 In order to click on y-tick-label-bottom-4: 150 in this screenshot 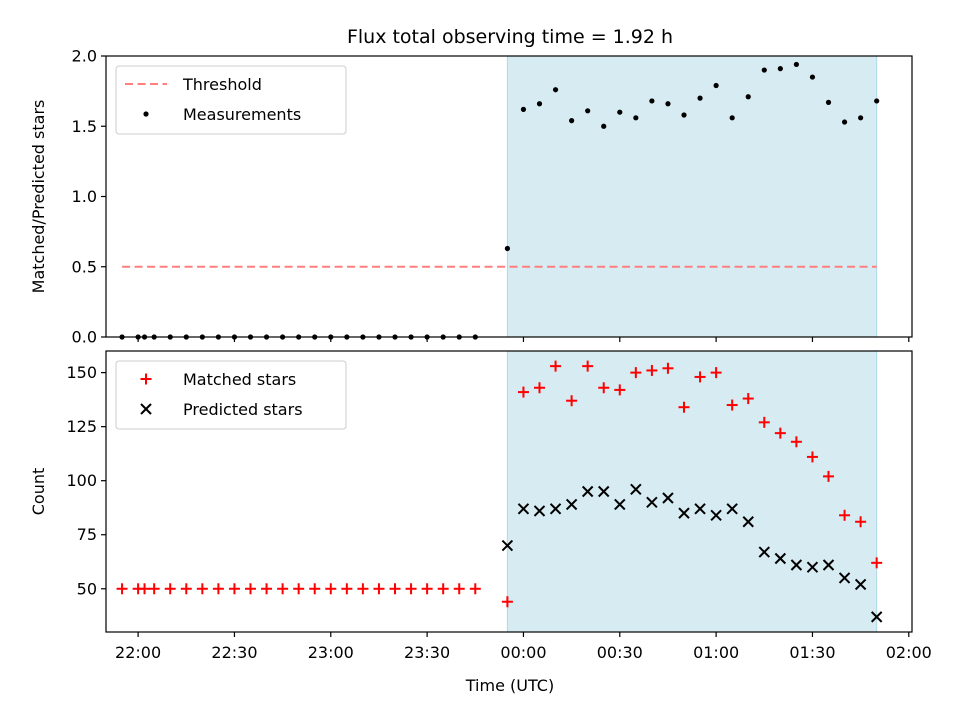, I will do `click(81, 372)`.